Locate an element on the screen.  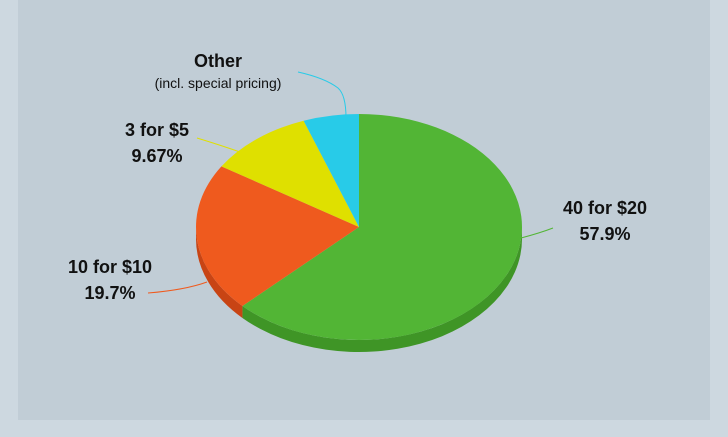
slice-sublabel-other: (incl. special pricing) is located at coordinates (218, 83).